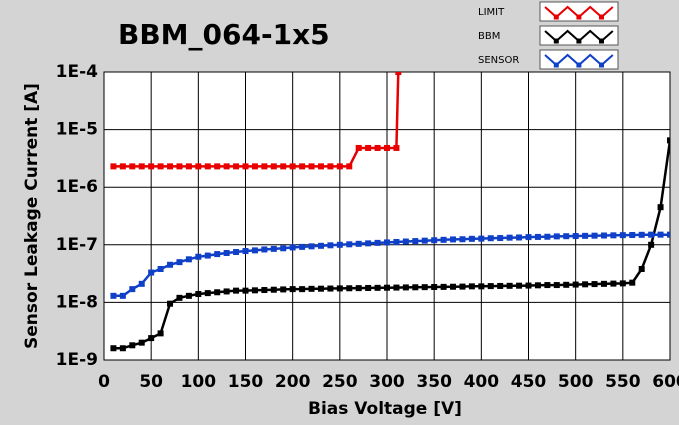 This screenshot has height=425, width=679. I want to click on x-tick-label: 550, so click(623, 382).